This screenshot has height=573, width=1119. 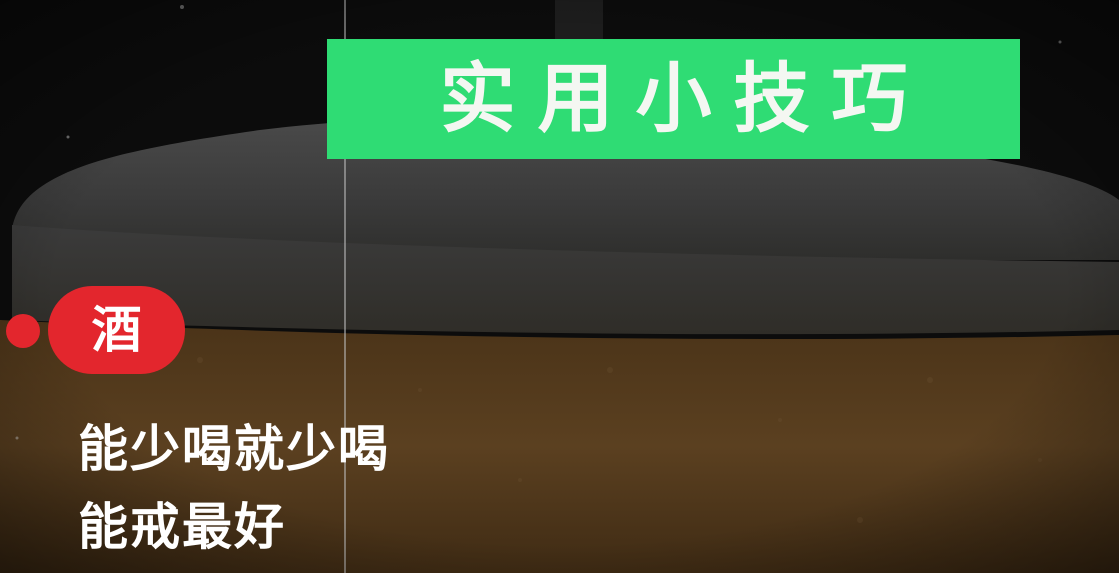 What do you see at coordinates (684, 98) in the screenshot?
I see `title-text: 实用小技巧` at bounding box center [684, 98].